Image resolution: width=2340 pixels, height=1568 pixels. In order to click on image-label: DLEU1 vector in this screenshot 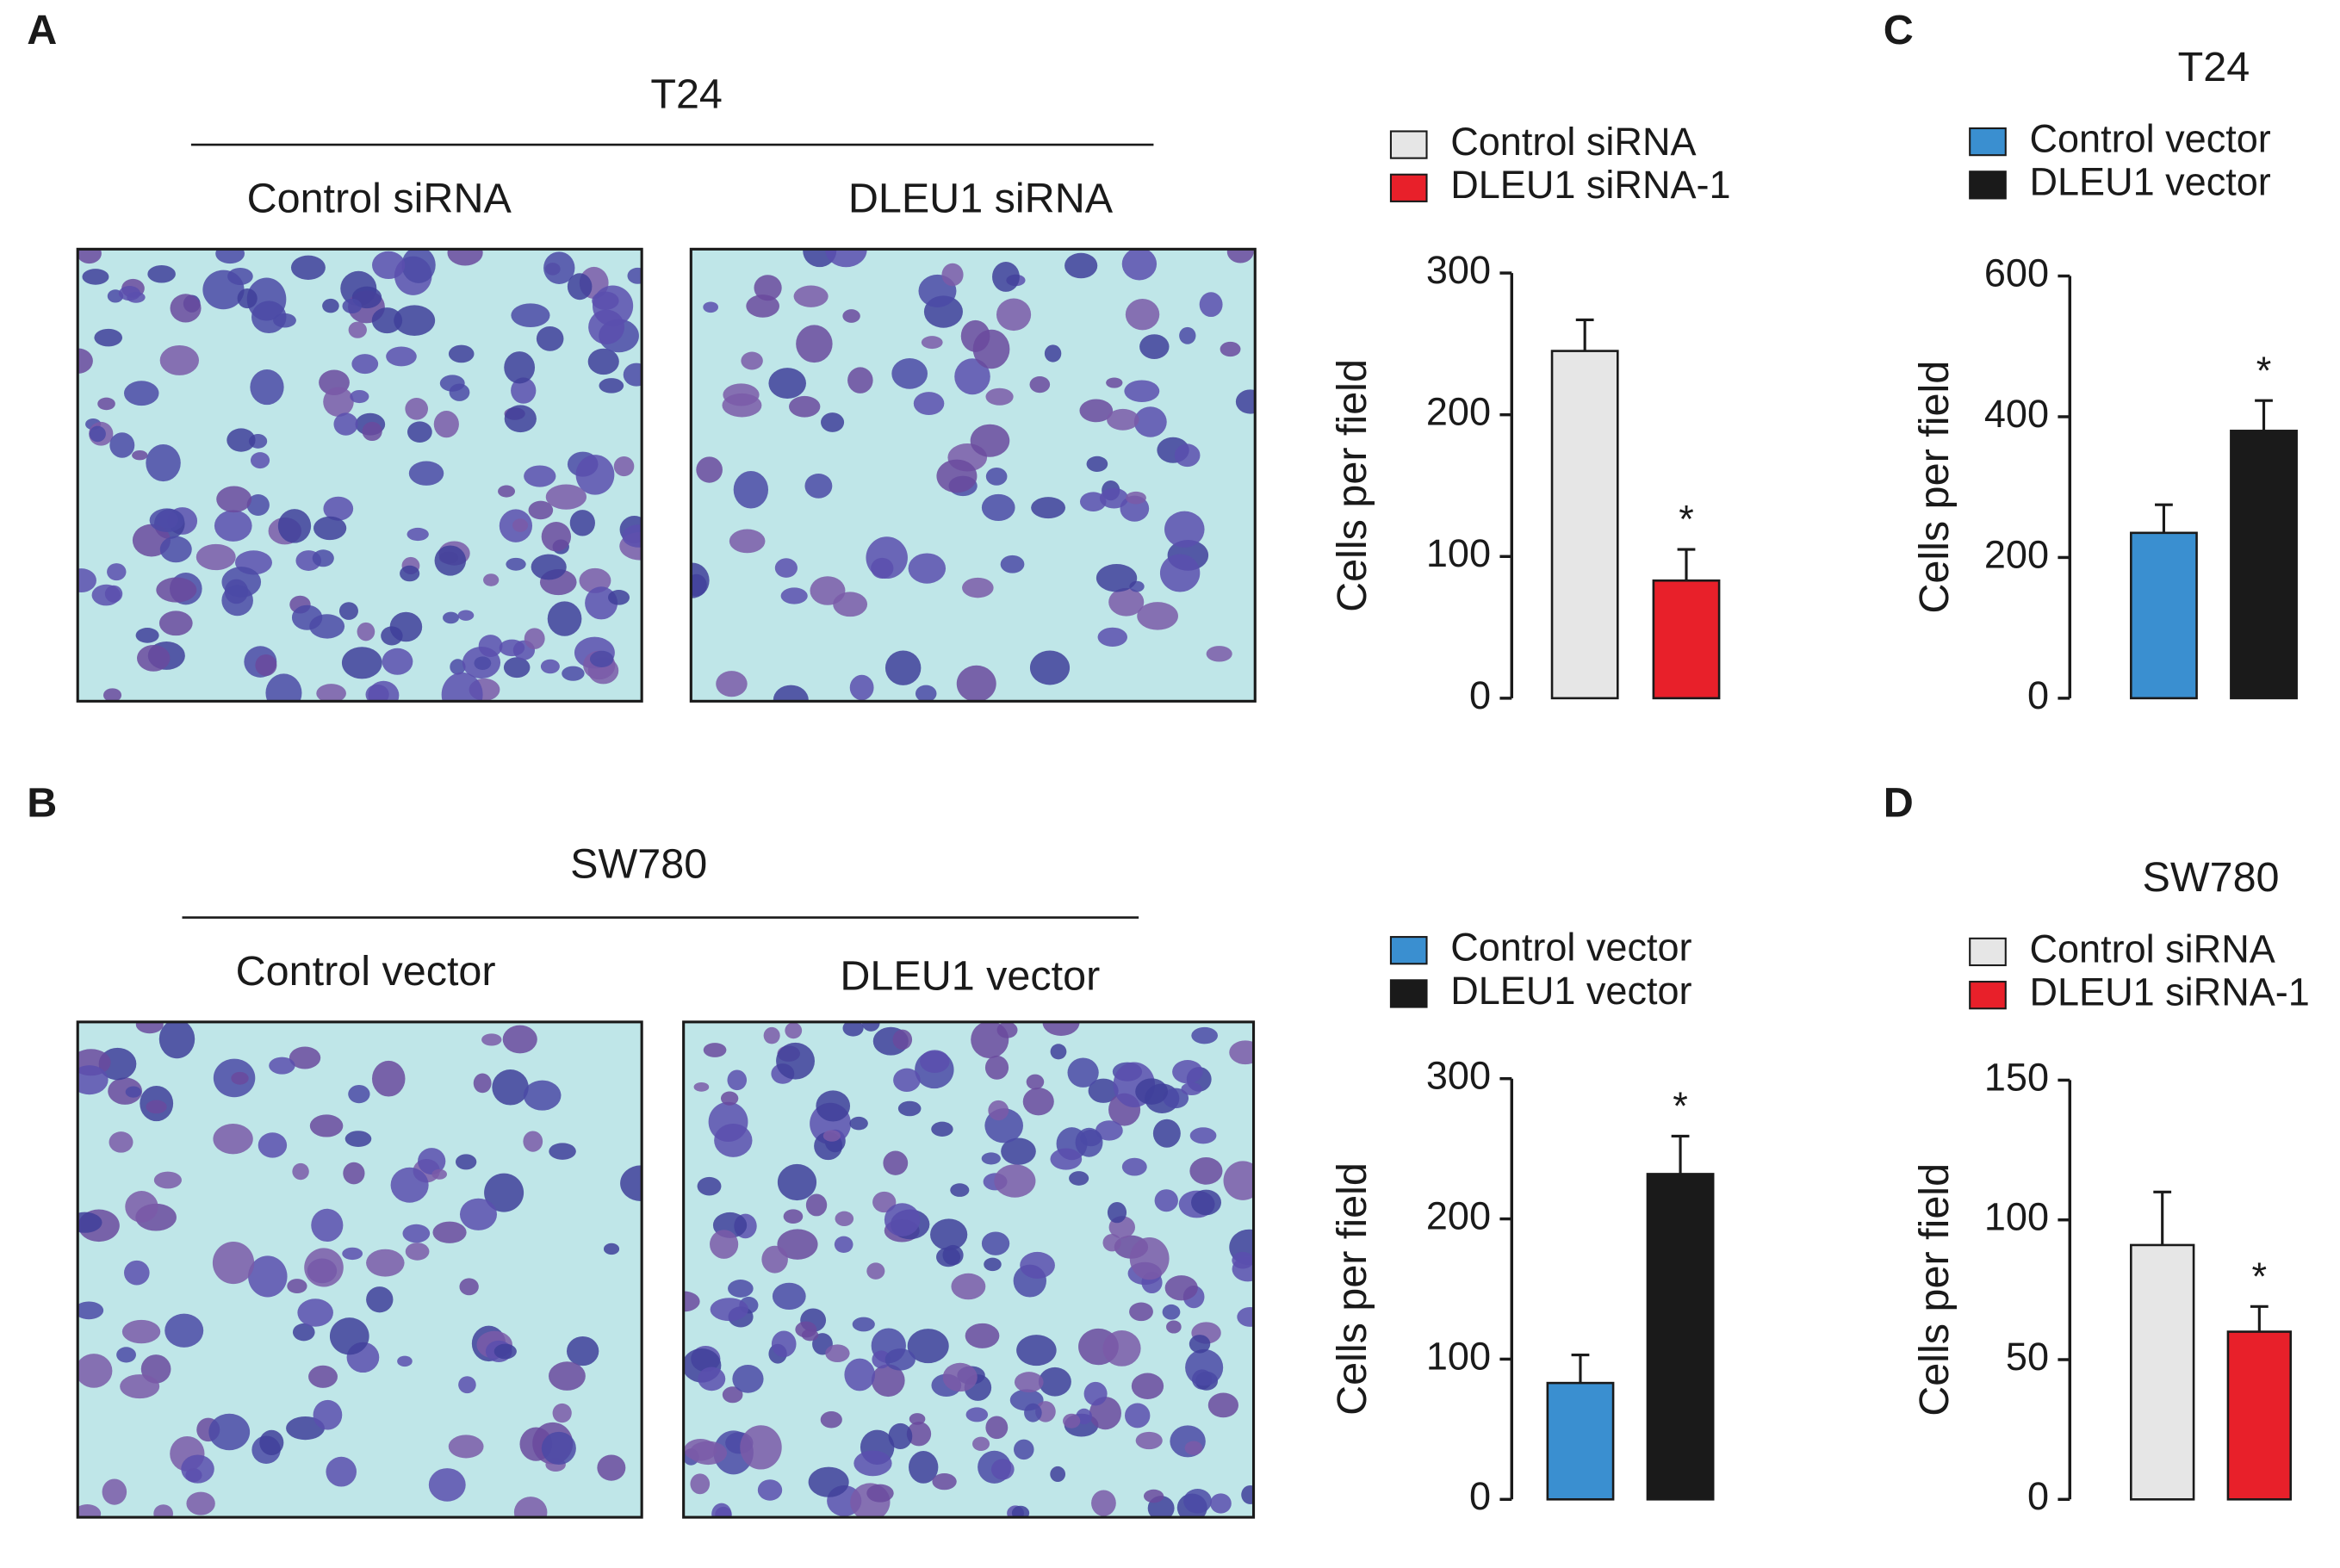, I will do `click(970, 975)`.